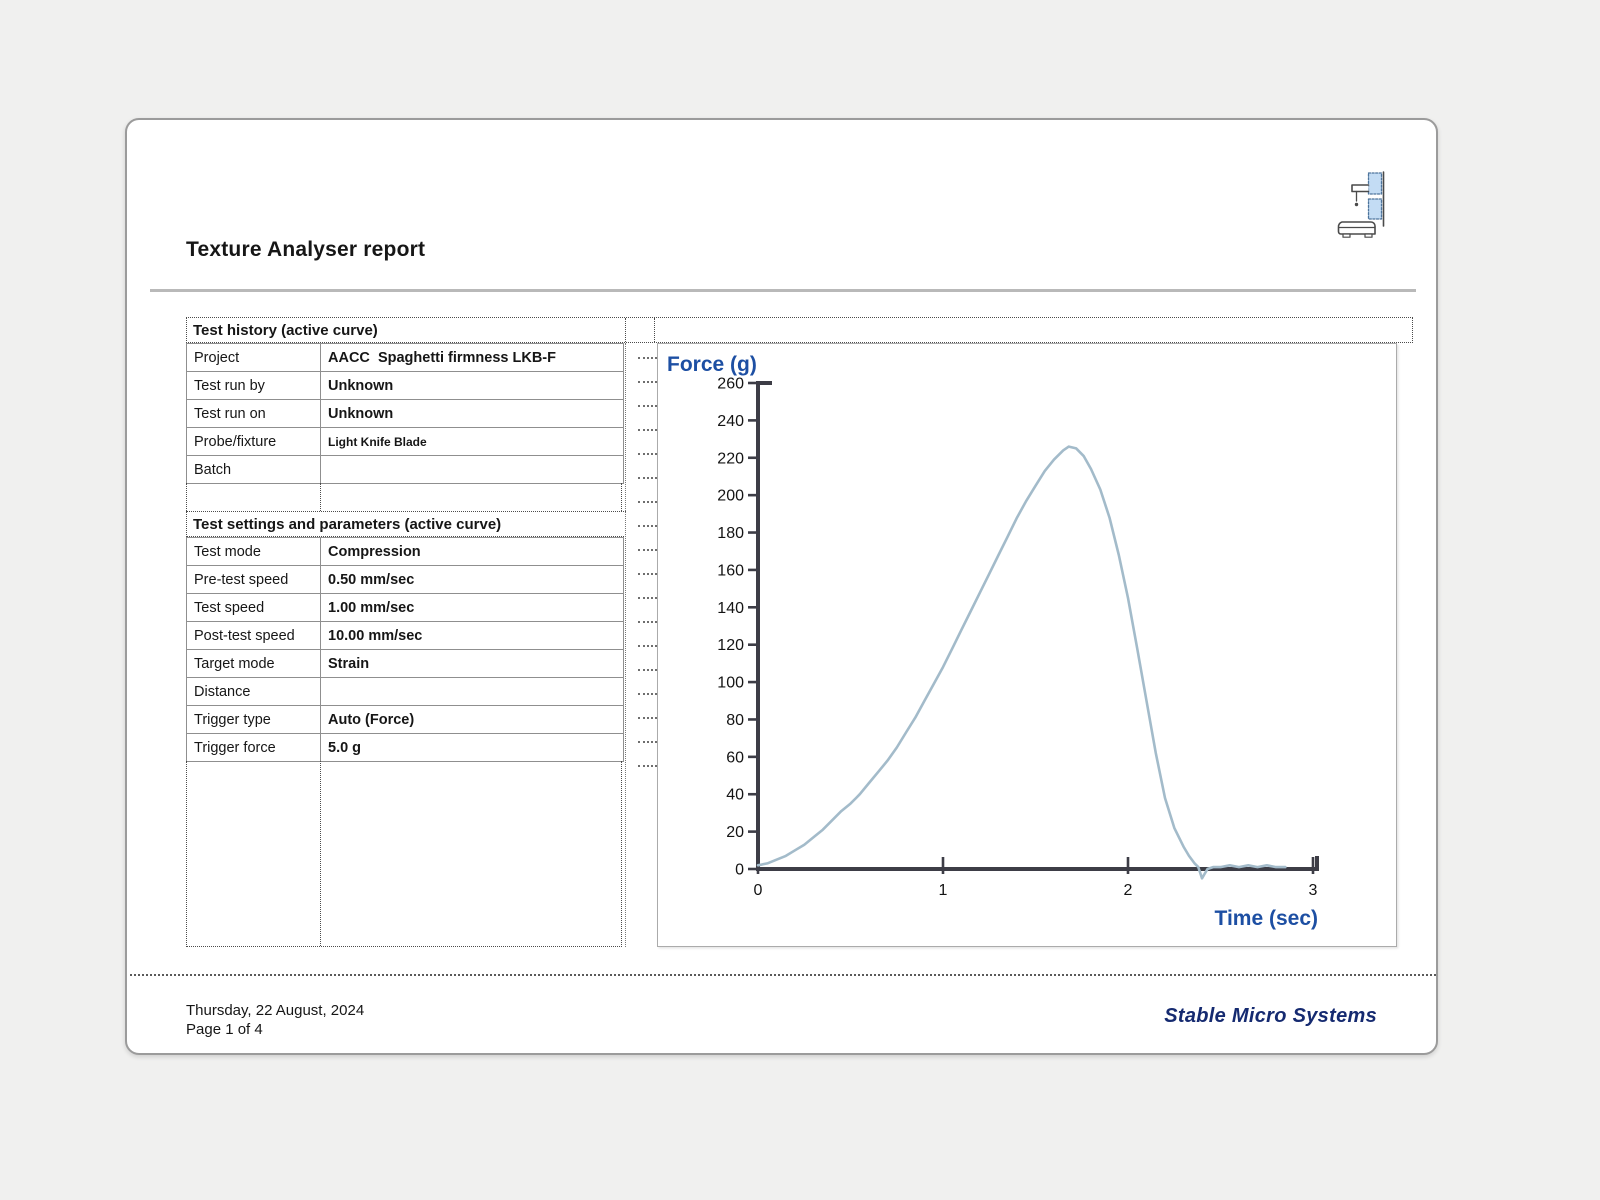  I want to click on row-label: Trigger type, so click(253, 719).